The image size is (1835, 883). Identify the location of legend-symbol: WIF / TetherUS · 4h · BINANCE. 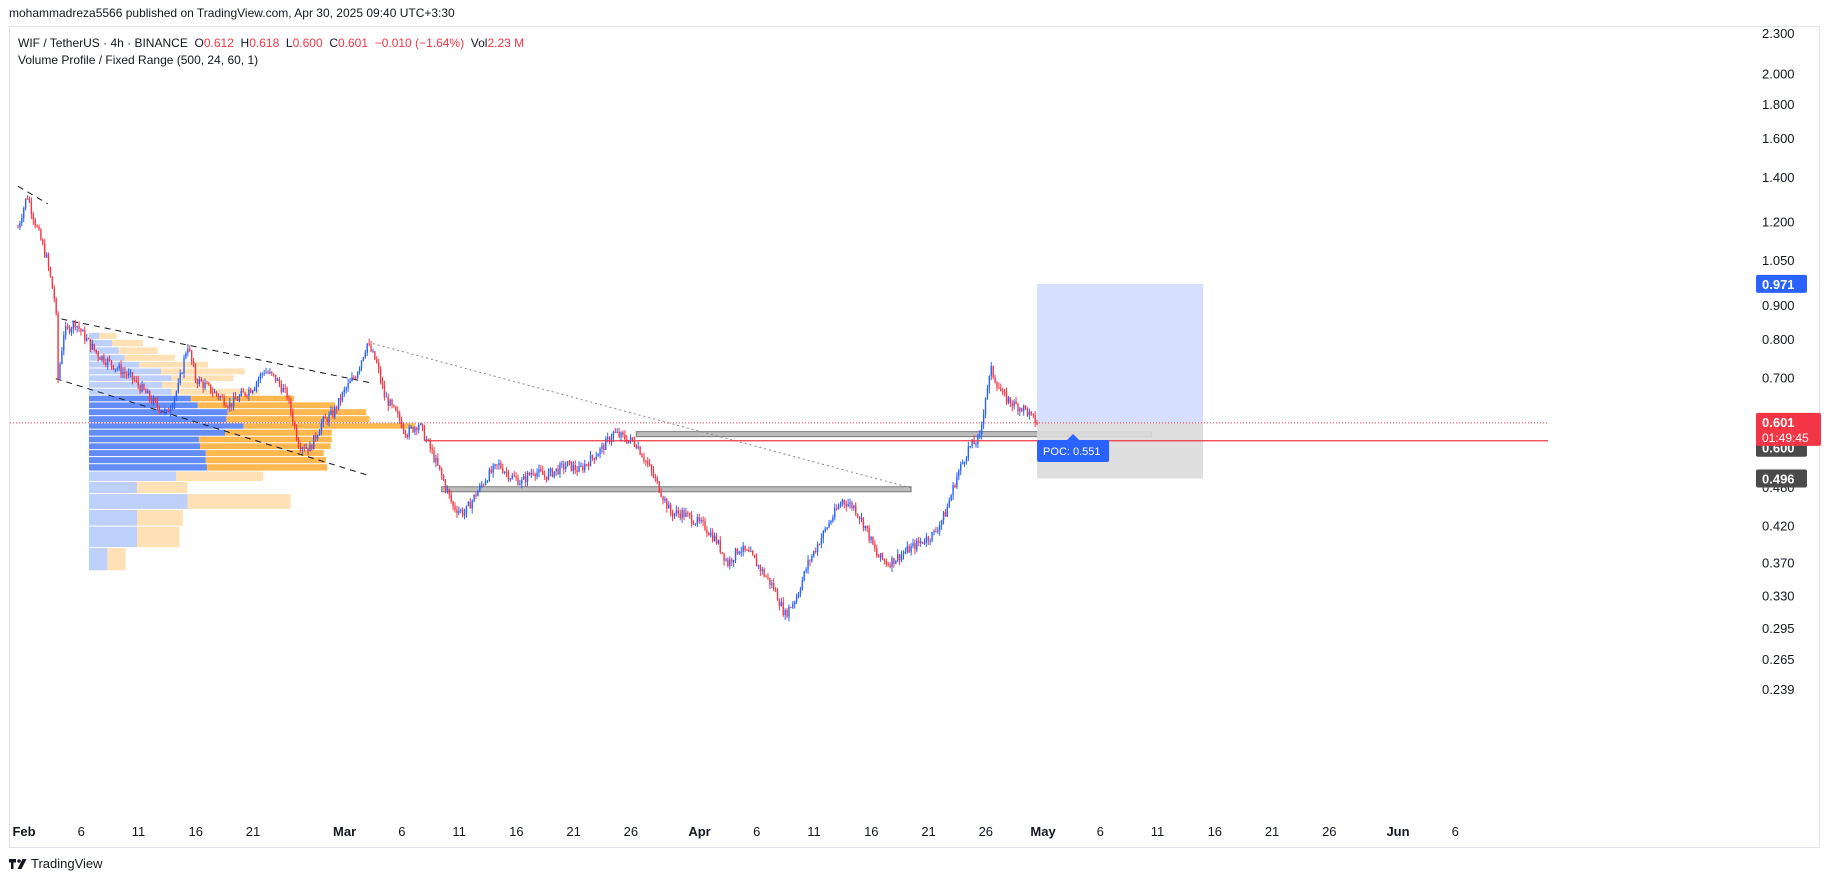
(103, 43).